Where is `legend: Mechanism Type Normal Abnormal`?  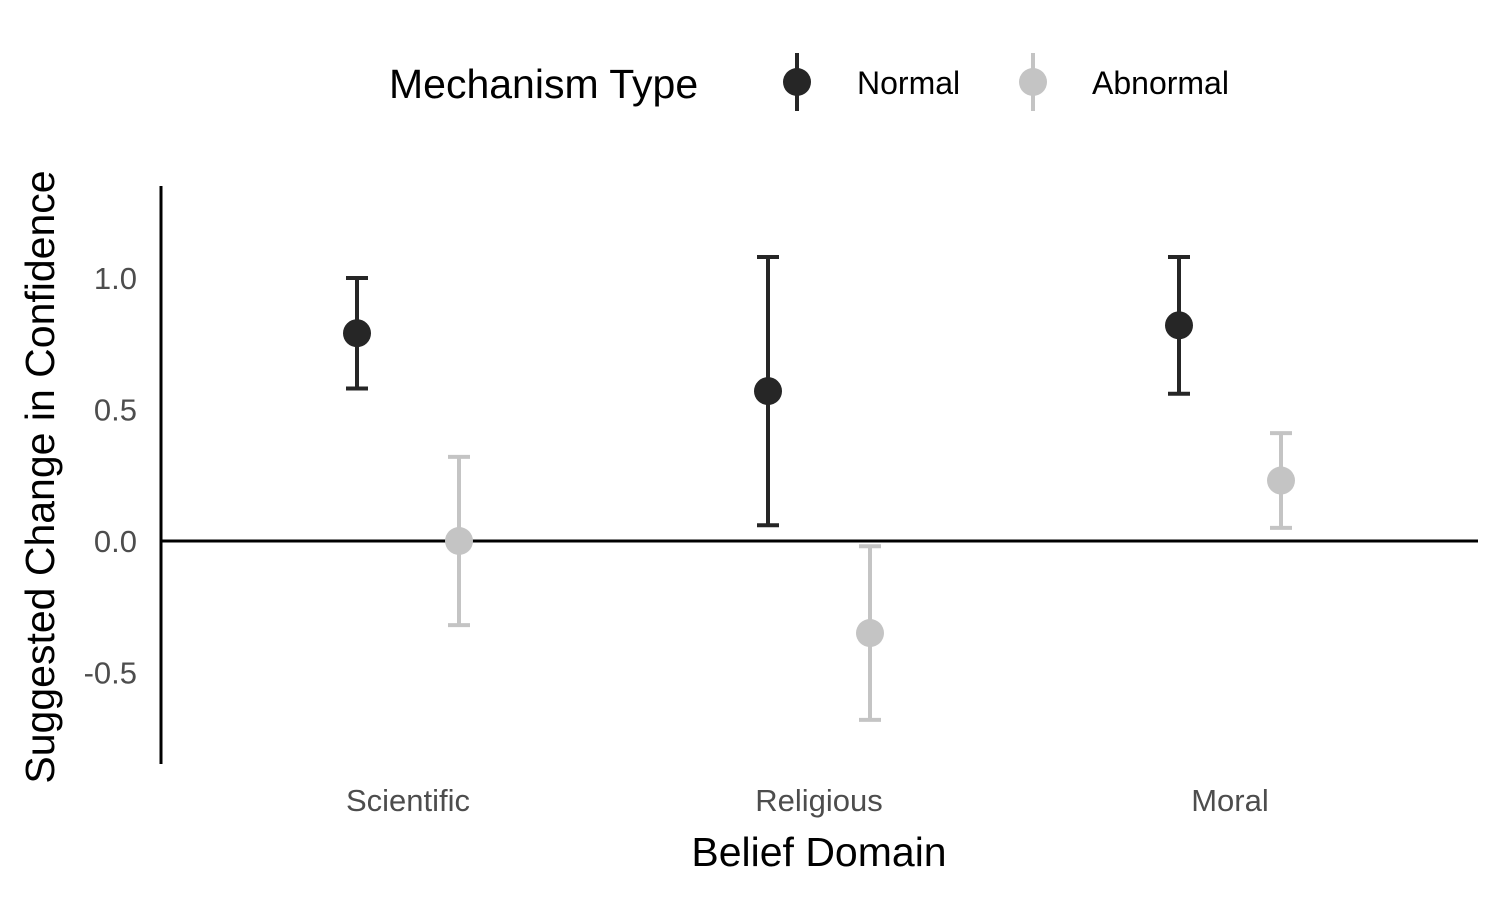
legend: Mechanism Type Normal Abnormal is located at coordinates (809, 82).